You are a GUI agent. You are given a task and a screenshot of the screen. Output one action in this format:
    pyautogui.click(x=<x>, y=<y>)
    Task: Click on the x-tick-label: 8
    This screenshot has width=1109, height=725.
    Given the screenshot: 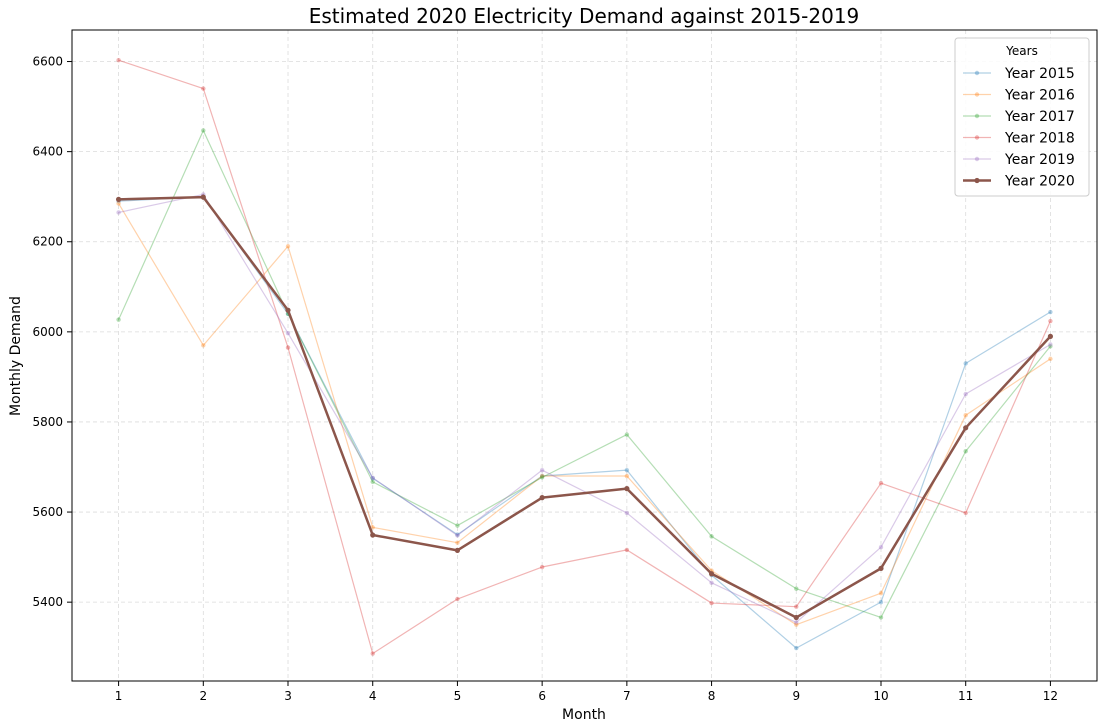 What is the action you would take?
    pyautogui.click(x=712, y=696)
    